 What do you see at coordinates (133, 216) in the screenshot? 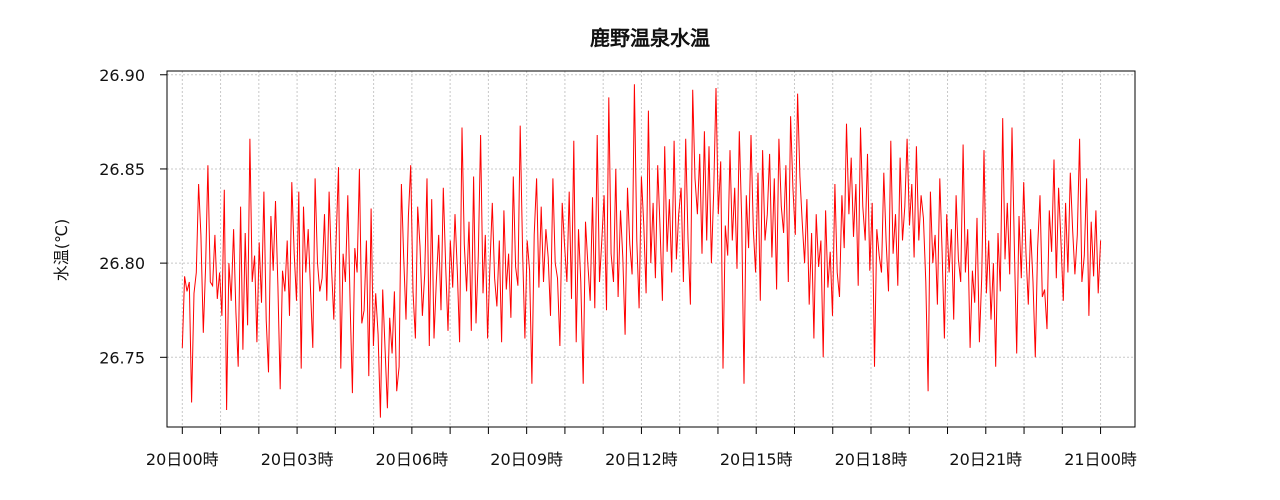
I see `y-axis: 26.75 26.80 26.85 26.90` at bounding box center [133, 216].